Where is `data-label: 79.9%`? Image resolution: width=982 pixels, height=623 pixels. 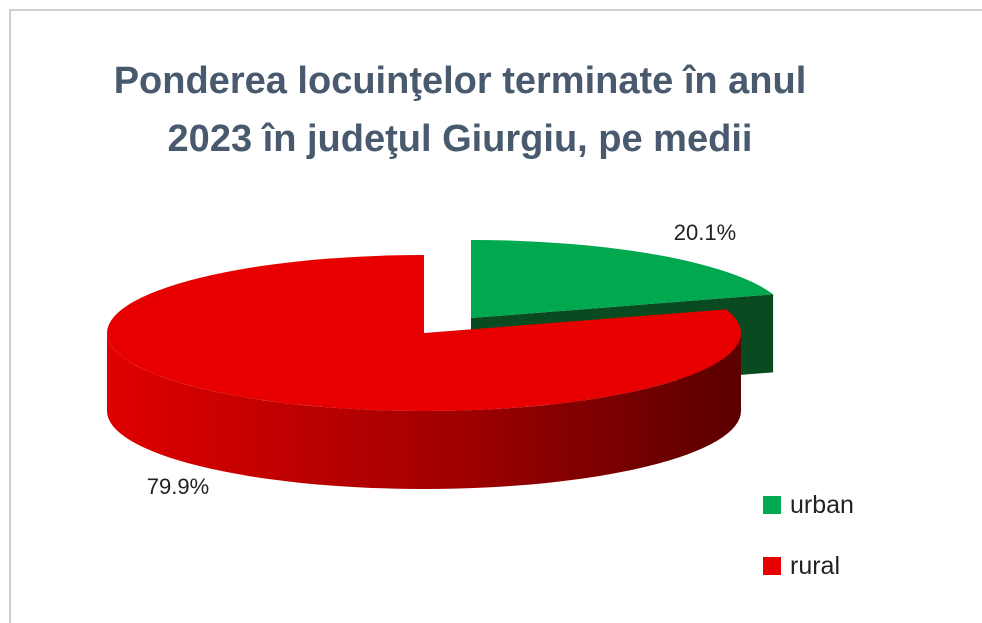
data-label: 79.9% is located at coordinates (178, 486).